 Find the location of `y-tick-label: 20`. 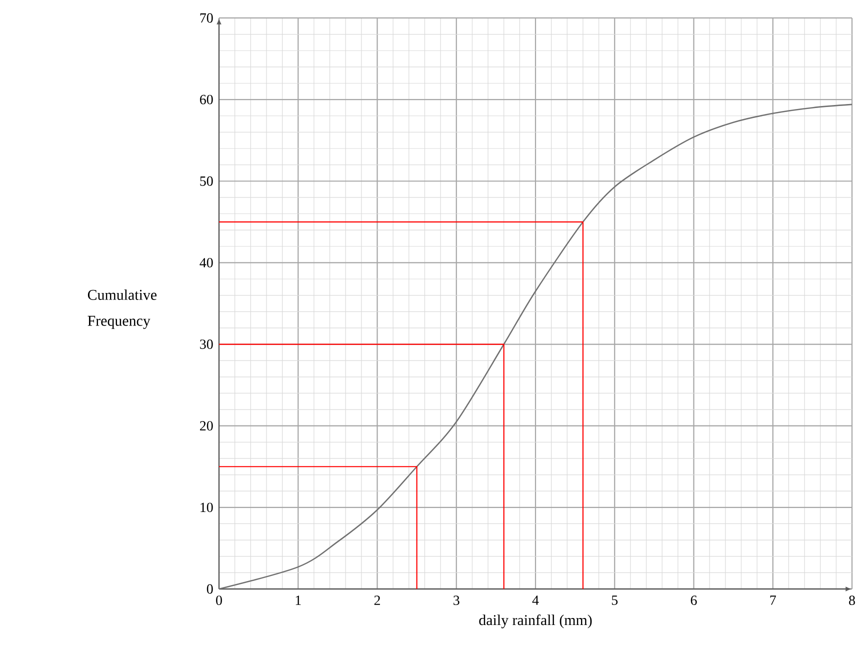

y-tick-label: 20 is located at coordinates (206, 426).